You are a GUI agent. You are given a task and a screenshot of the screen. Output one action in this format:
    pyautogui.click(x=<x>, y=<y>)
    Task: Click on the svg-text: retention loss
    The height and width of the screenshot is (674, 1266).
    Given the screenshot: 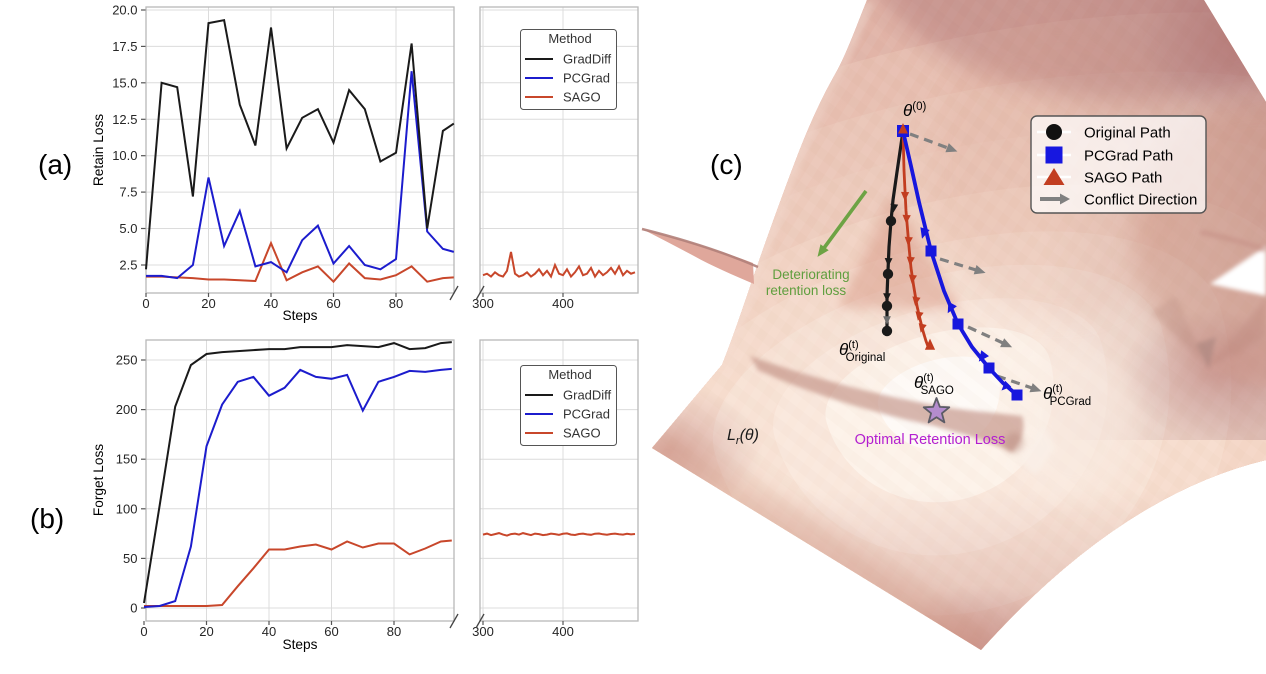 What is the action you would take?
    pyautogui.click(x=806, y=290)
    